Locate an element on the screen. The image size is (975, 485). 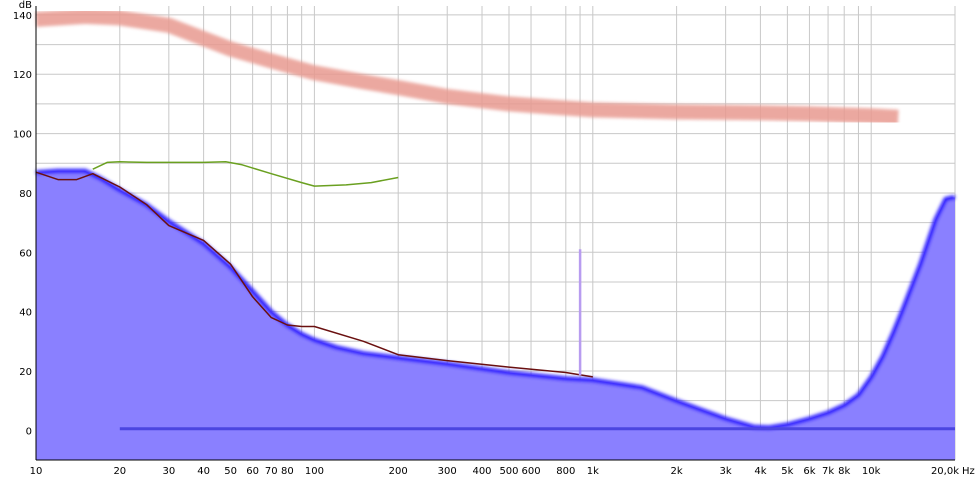
x-tick-label: 5k is located at coordinates (787, 471).